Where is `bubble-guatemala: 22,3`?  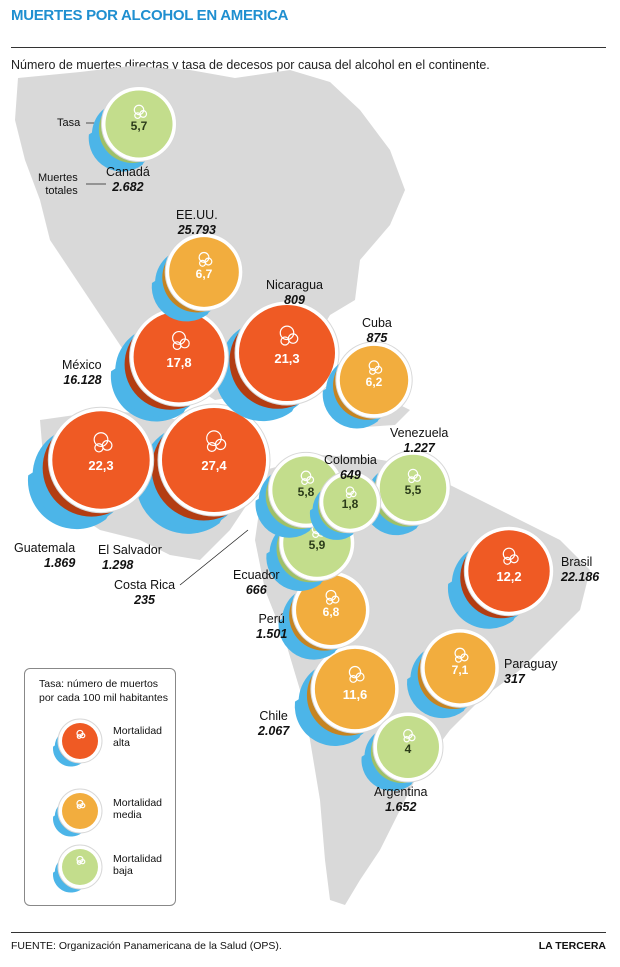
bubble-guatemala: 22,3 is located at coordinates (91, 468).